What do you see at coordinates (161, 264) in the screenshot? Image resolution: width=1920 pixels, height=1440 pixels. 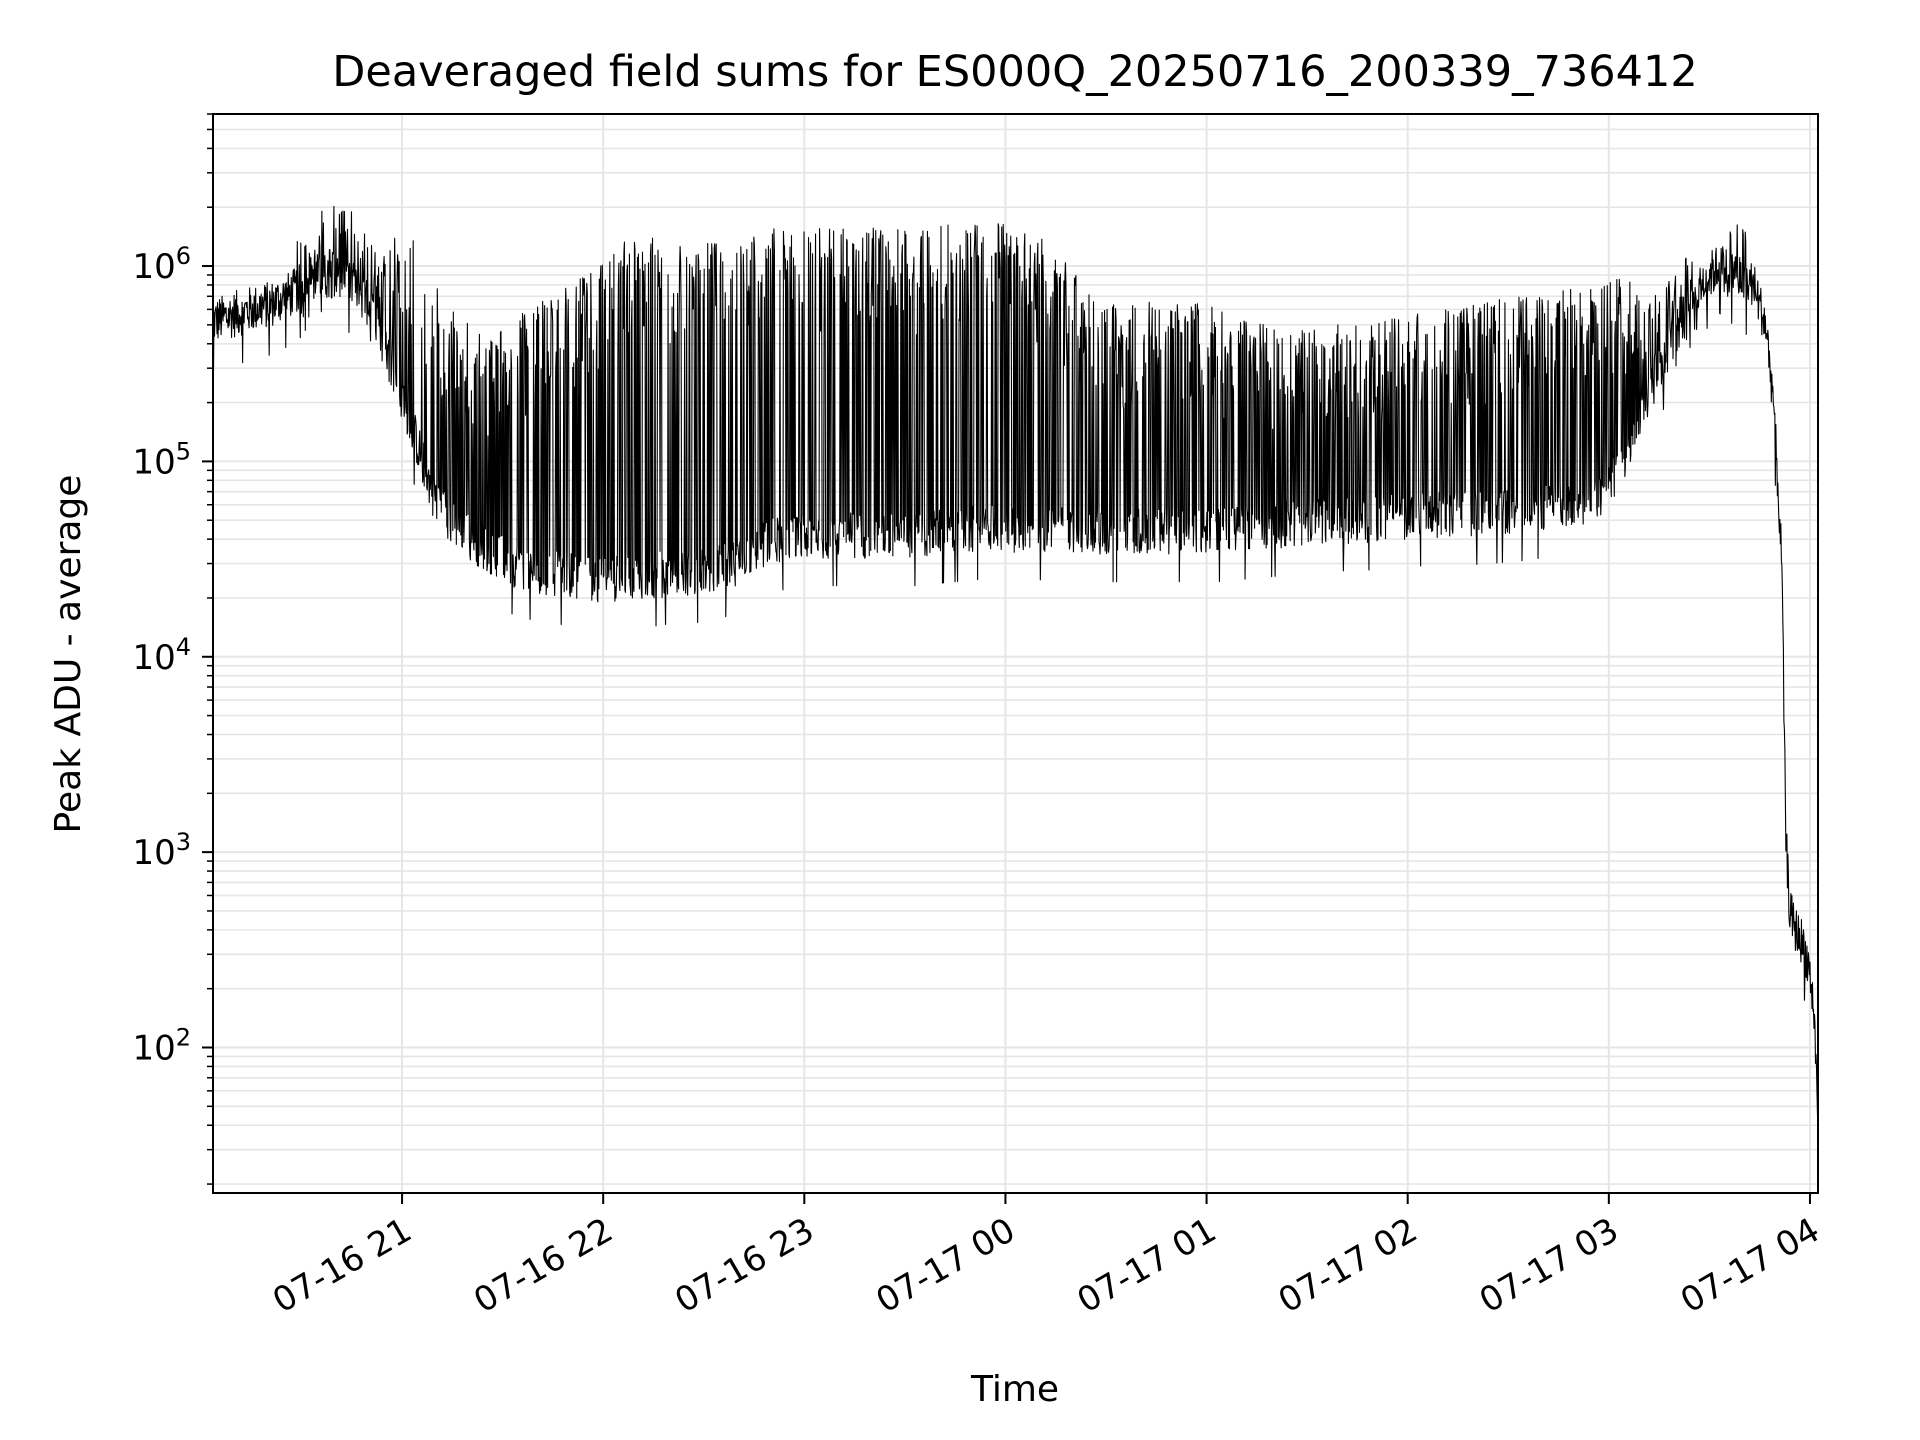 I see `y-tick-label: 10⁶` at bounding box center [161, 264].